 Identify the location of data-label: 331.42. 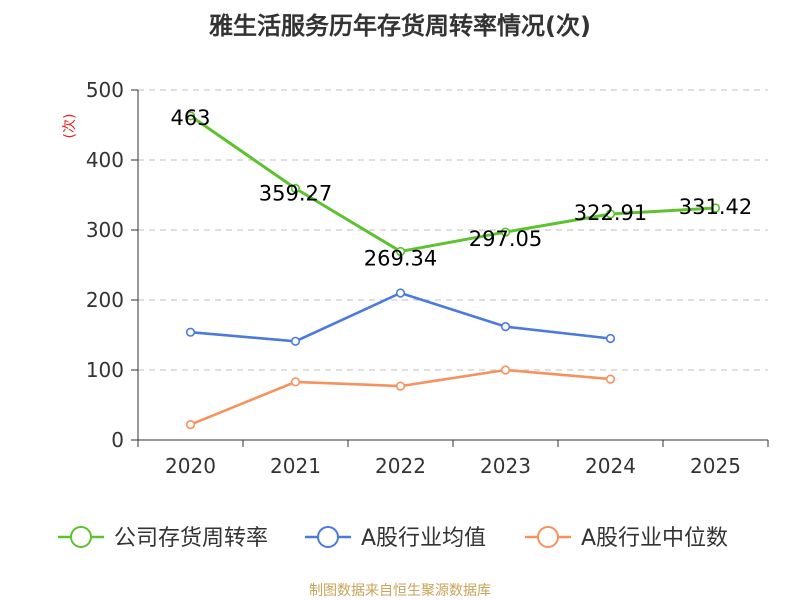
(715, 207).